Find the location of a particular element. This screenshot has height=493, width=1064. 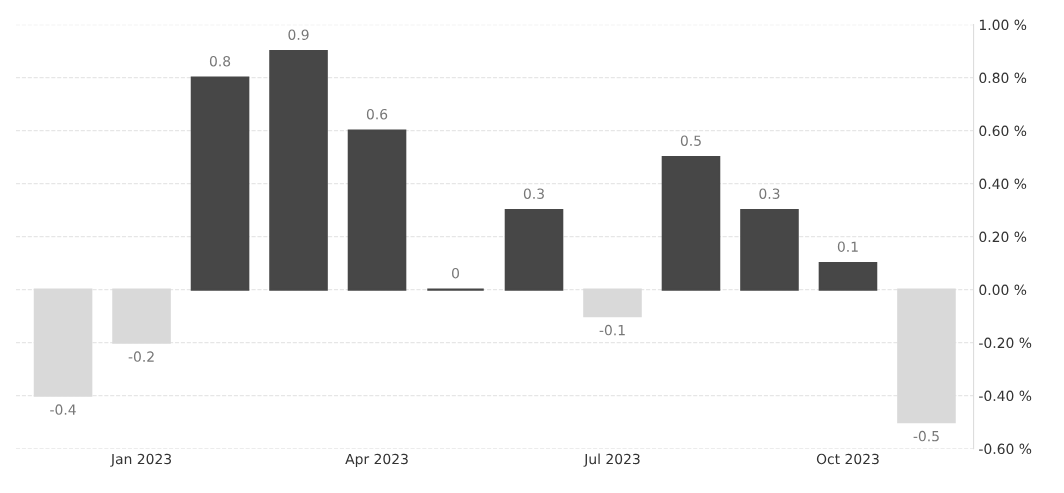

data-label: 0.1 is located at coordinates (847, 246).